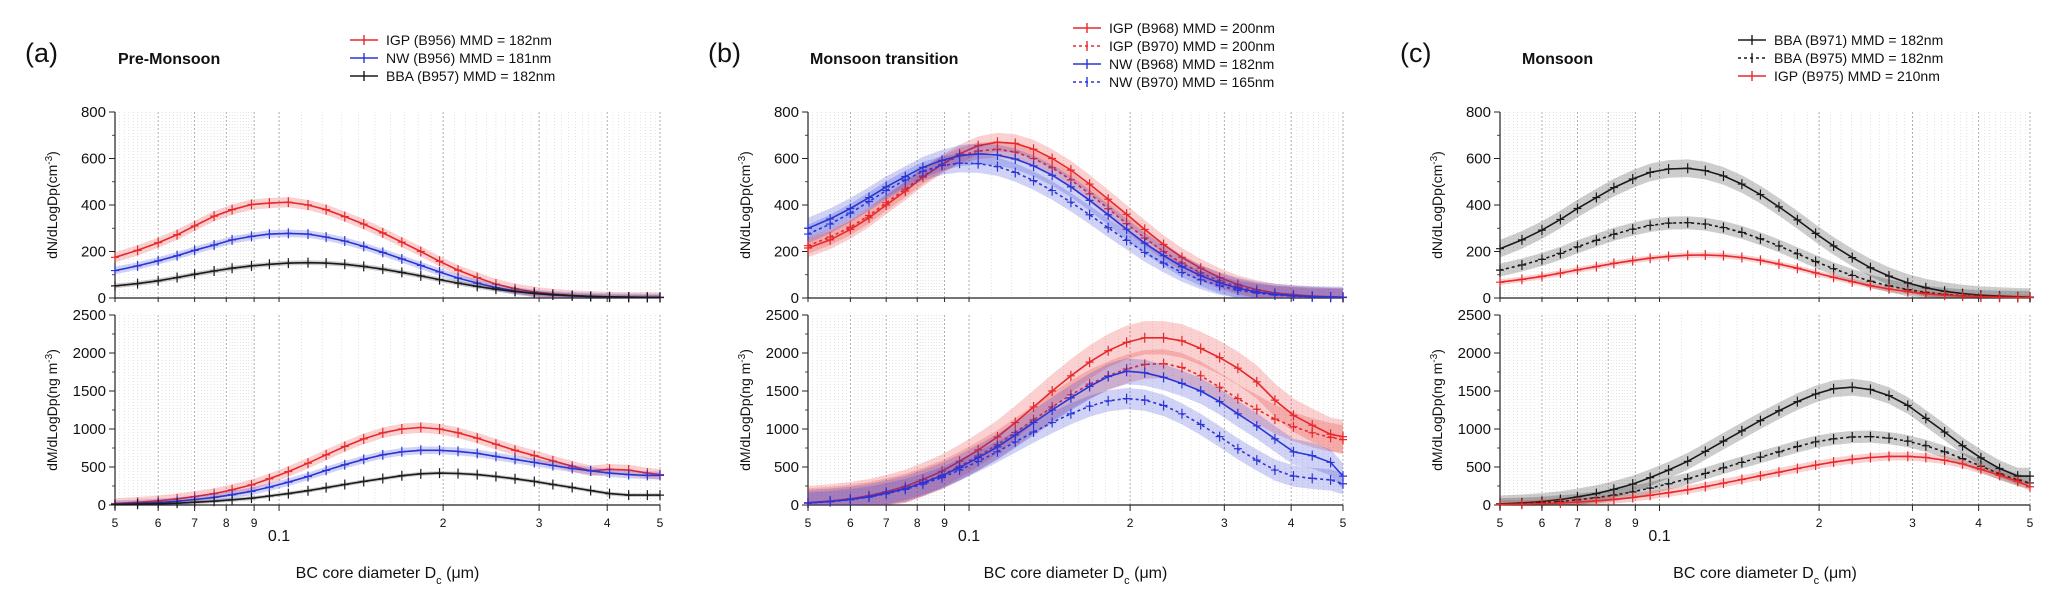 The width and height of the screenshot is (2067, 595). Describe the element at coordinates (93, 112) in the screenshot. I see `y-tick-label: 800` at that location.